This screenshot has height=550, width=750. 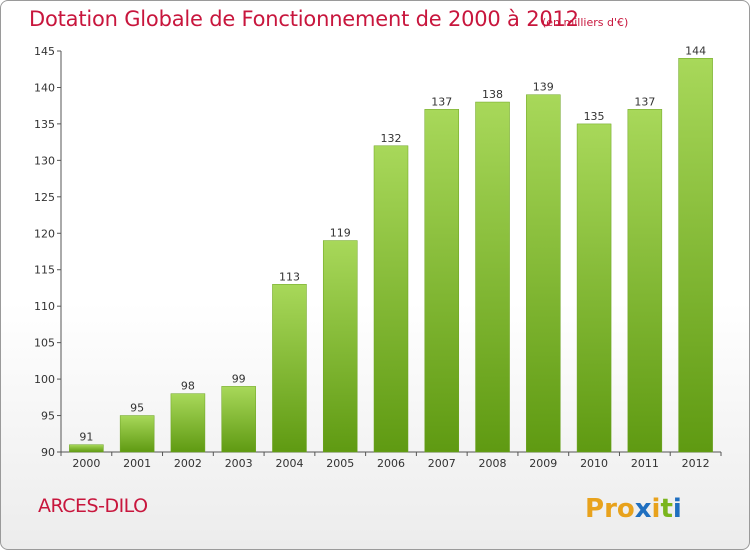 I want to click on data-label-2011: 137, so click(x=644, y=101).